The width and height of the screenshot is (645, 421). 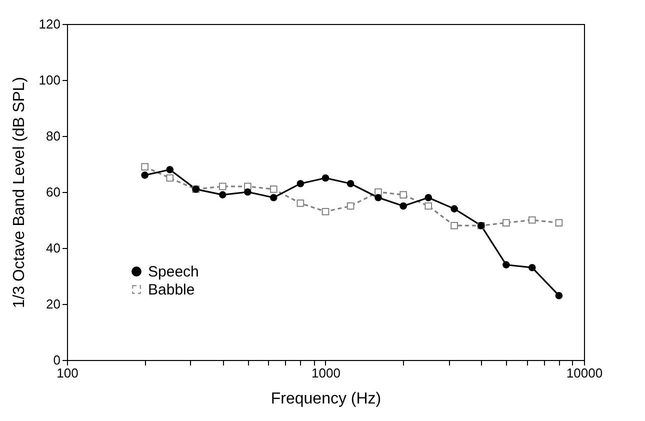 I want to click on x-tick-label: 10000, so click(x=584, y=373).